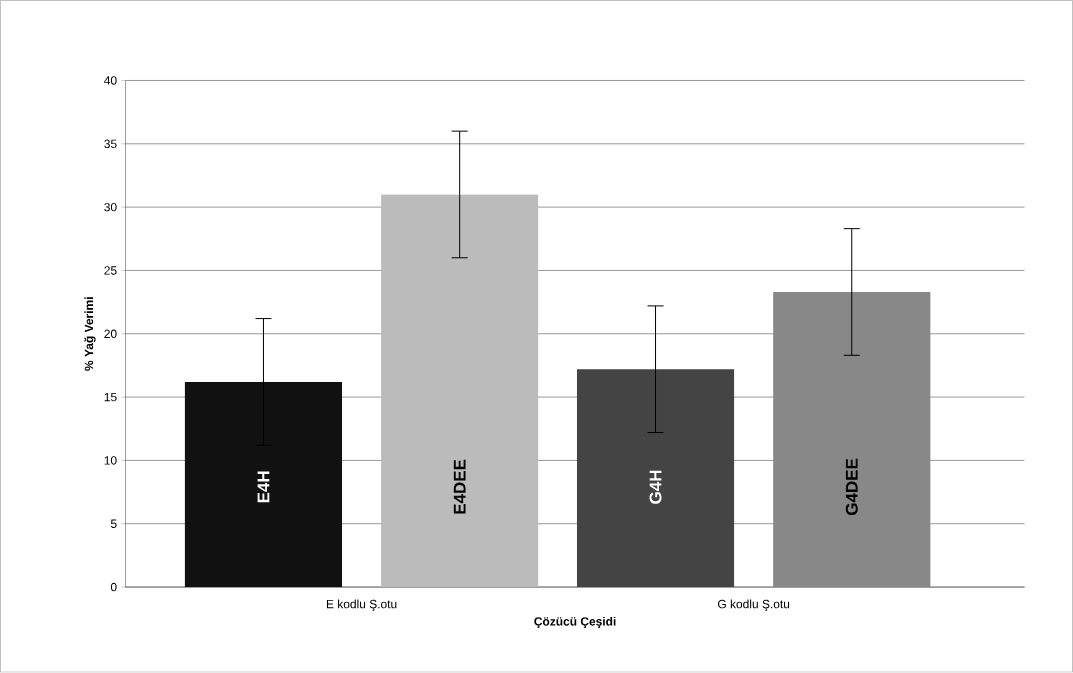  Describe the element at coordinates (110, 80) in the screenshot. I see `y-tick-label: 40` at that location.